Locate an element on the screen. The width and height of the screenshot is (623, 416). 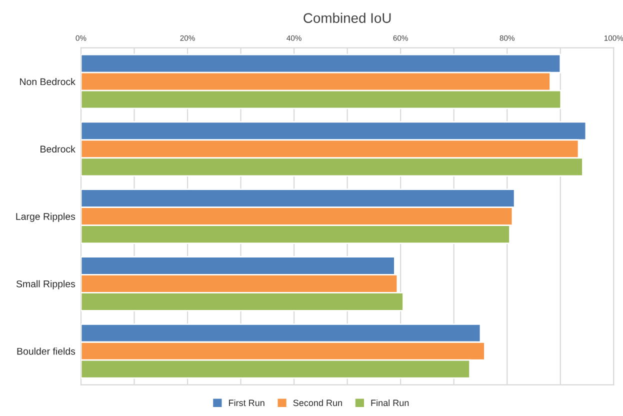
chart-title: Combined IoU is located at coordinates (347, 17).